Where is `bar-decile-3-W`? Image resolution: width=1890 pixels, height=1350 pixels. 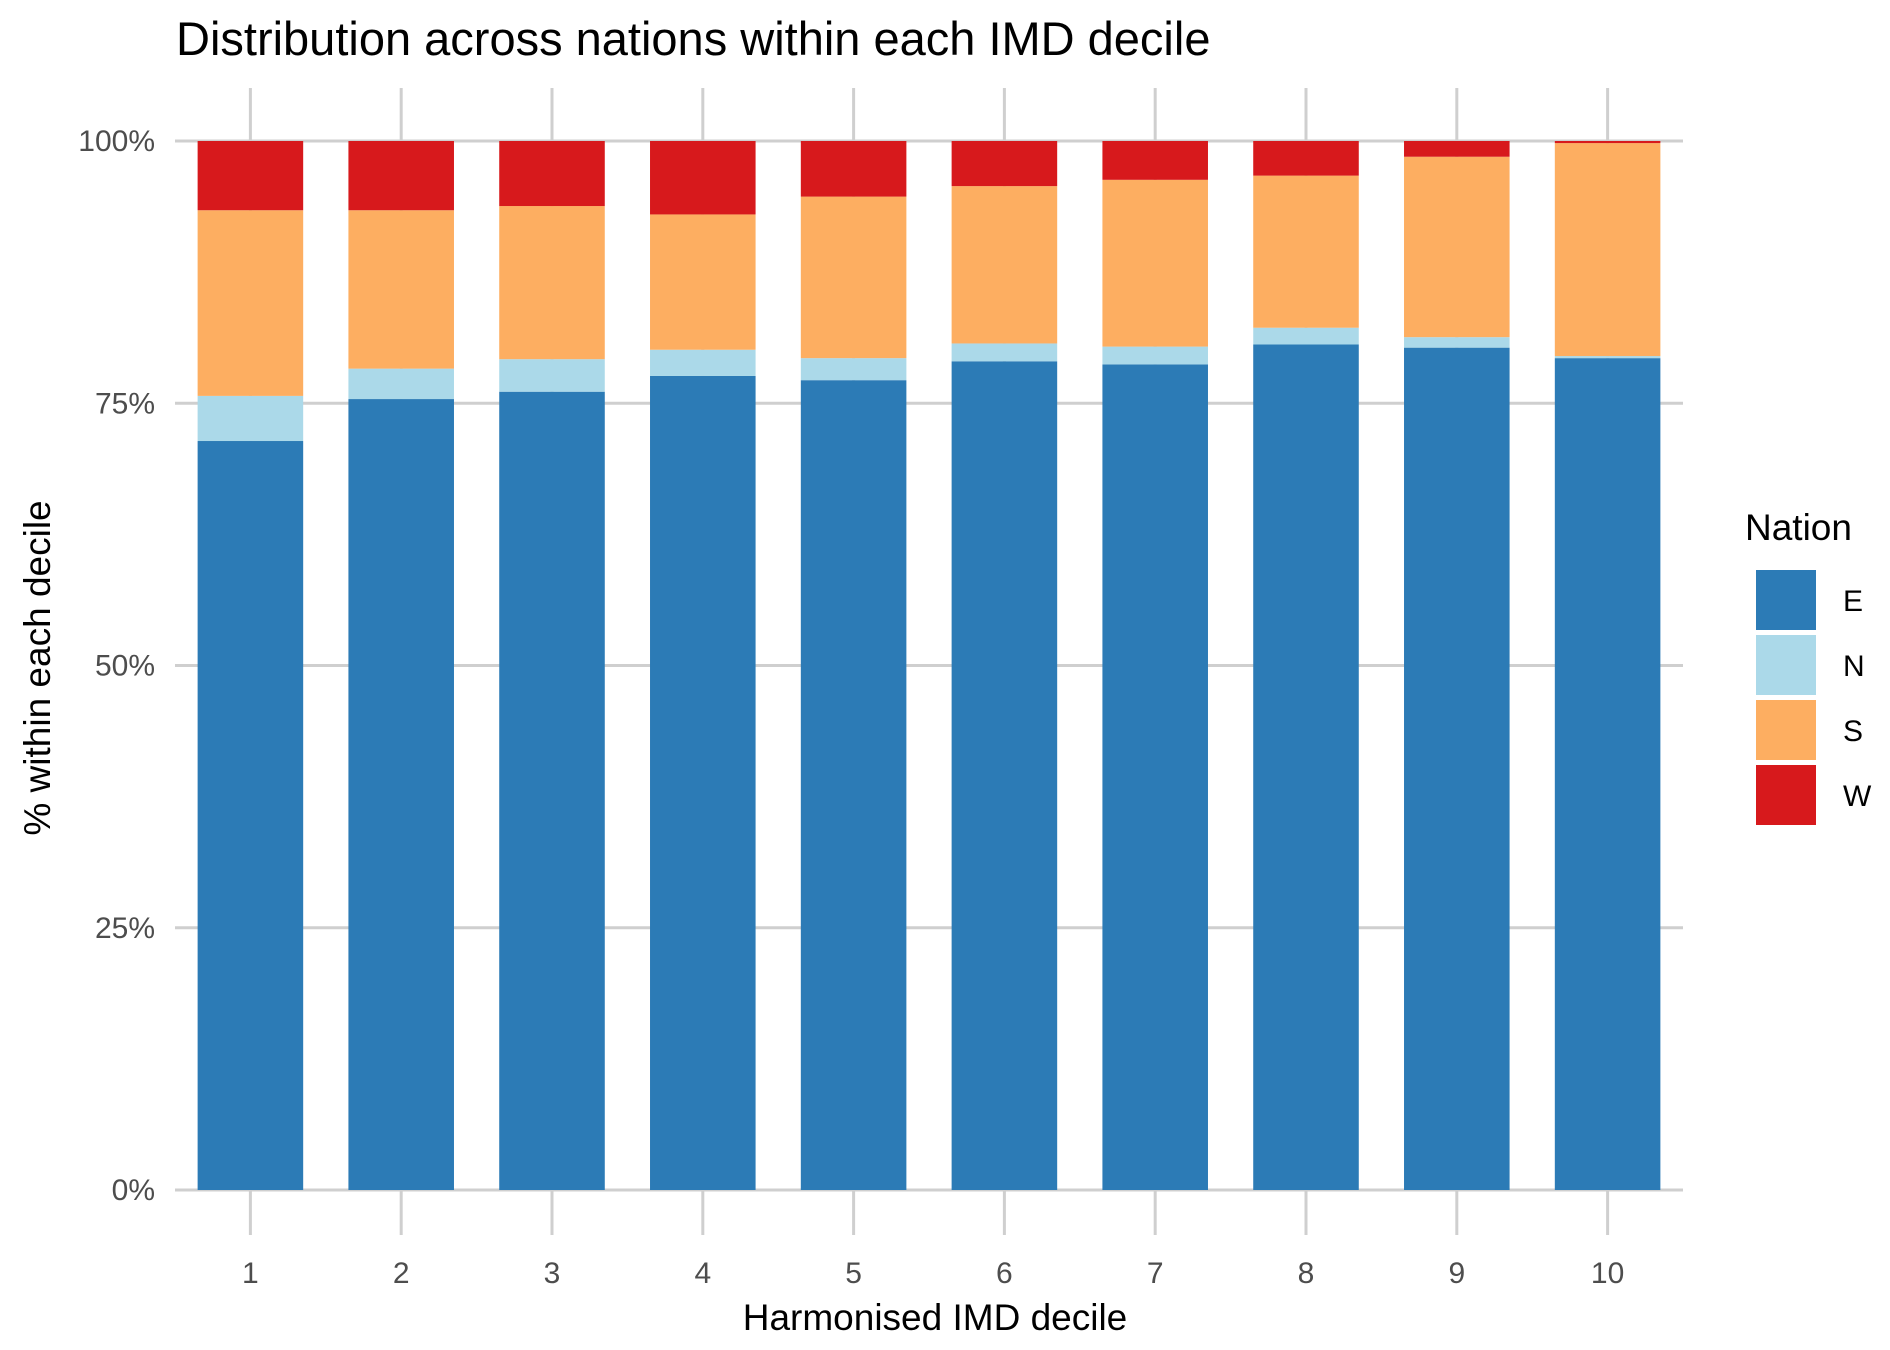
bar-decile-3-W is located at coordinates (552, 174).